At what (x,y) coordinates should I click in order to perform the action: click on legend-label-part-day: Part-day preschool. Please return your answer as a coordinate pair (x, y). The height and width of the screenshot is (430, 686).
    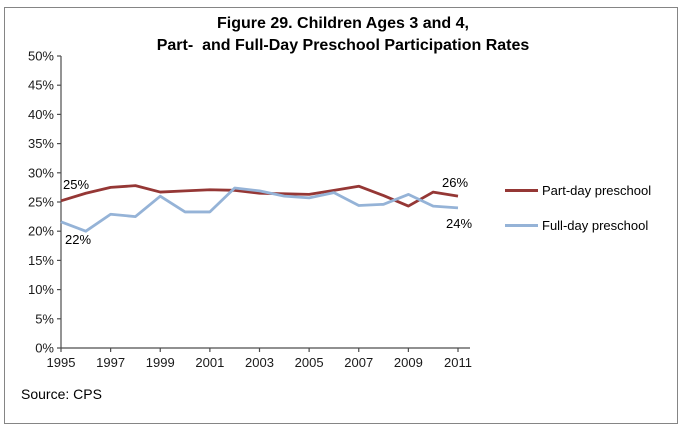
    Looking at the image, I should click on (597, 190).